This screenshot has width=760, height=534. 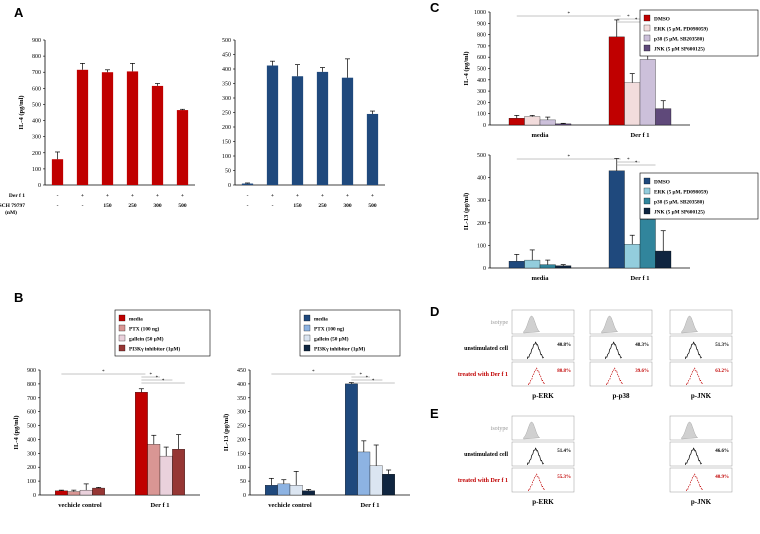 What do you see at coordinates (434, 413) in the screenshot?
I see `panel-label-e: E` at bounding box center [434, 413].